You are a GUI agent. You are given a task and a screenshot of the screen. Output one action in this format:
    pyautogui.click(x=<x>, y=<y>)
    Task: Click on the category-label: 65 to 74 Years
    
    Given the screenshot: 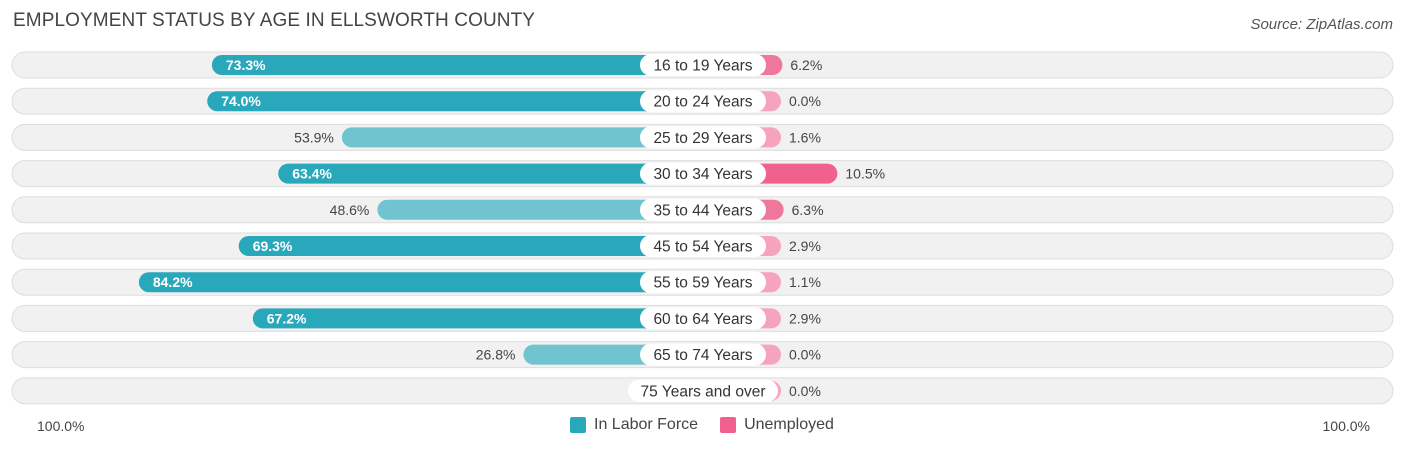 What is the action you would take?
    pyautogui.click(x=702, y=355)
    